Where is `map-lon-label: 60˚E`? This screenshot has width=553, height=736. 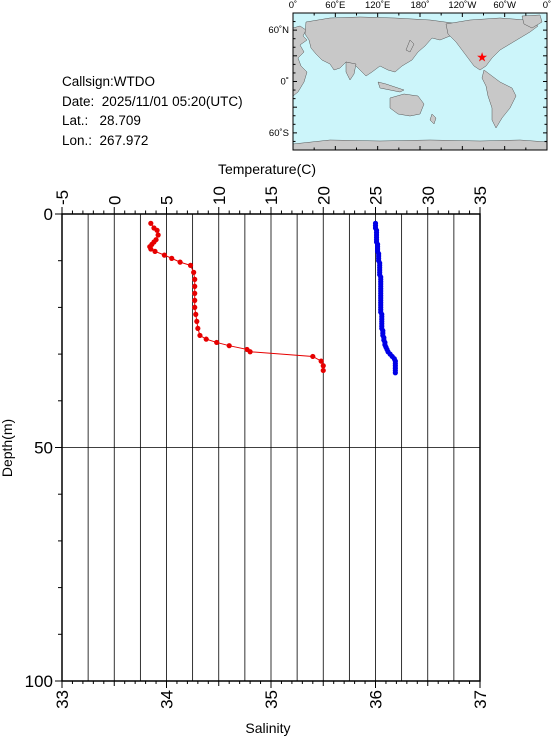
map-lon-label: 60˚E is located at coordinates (335, 5).